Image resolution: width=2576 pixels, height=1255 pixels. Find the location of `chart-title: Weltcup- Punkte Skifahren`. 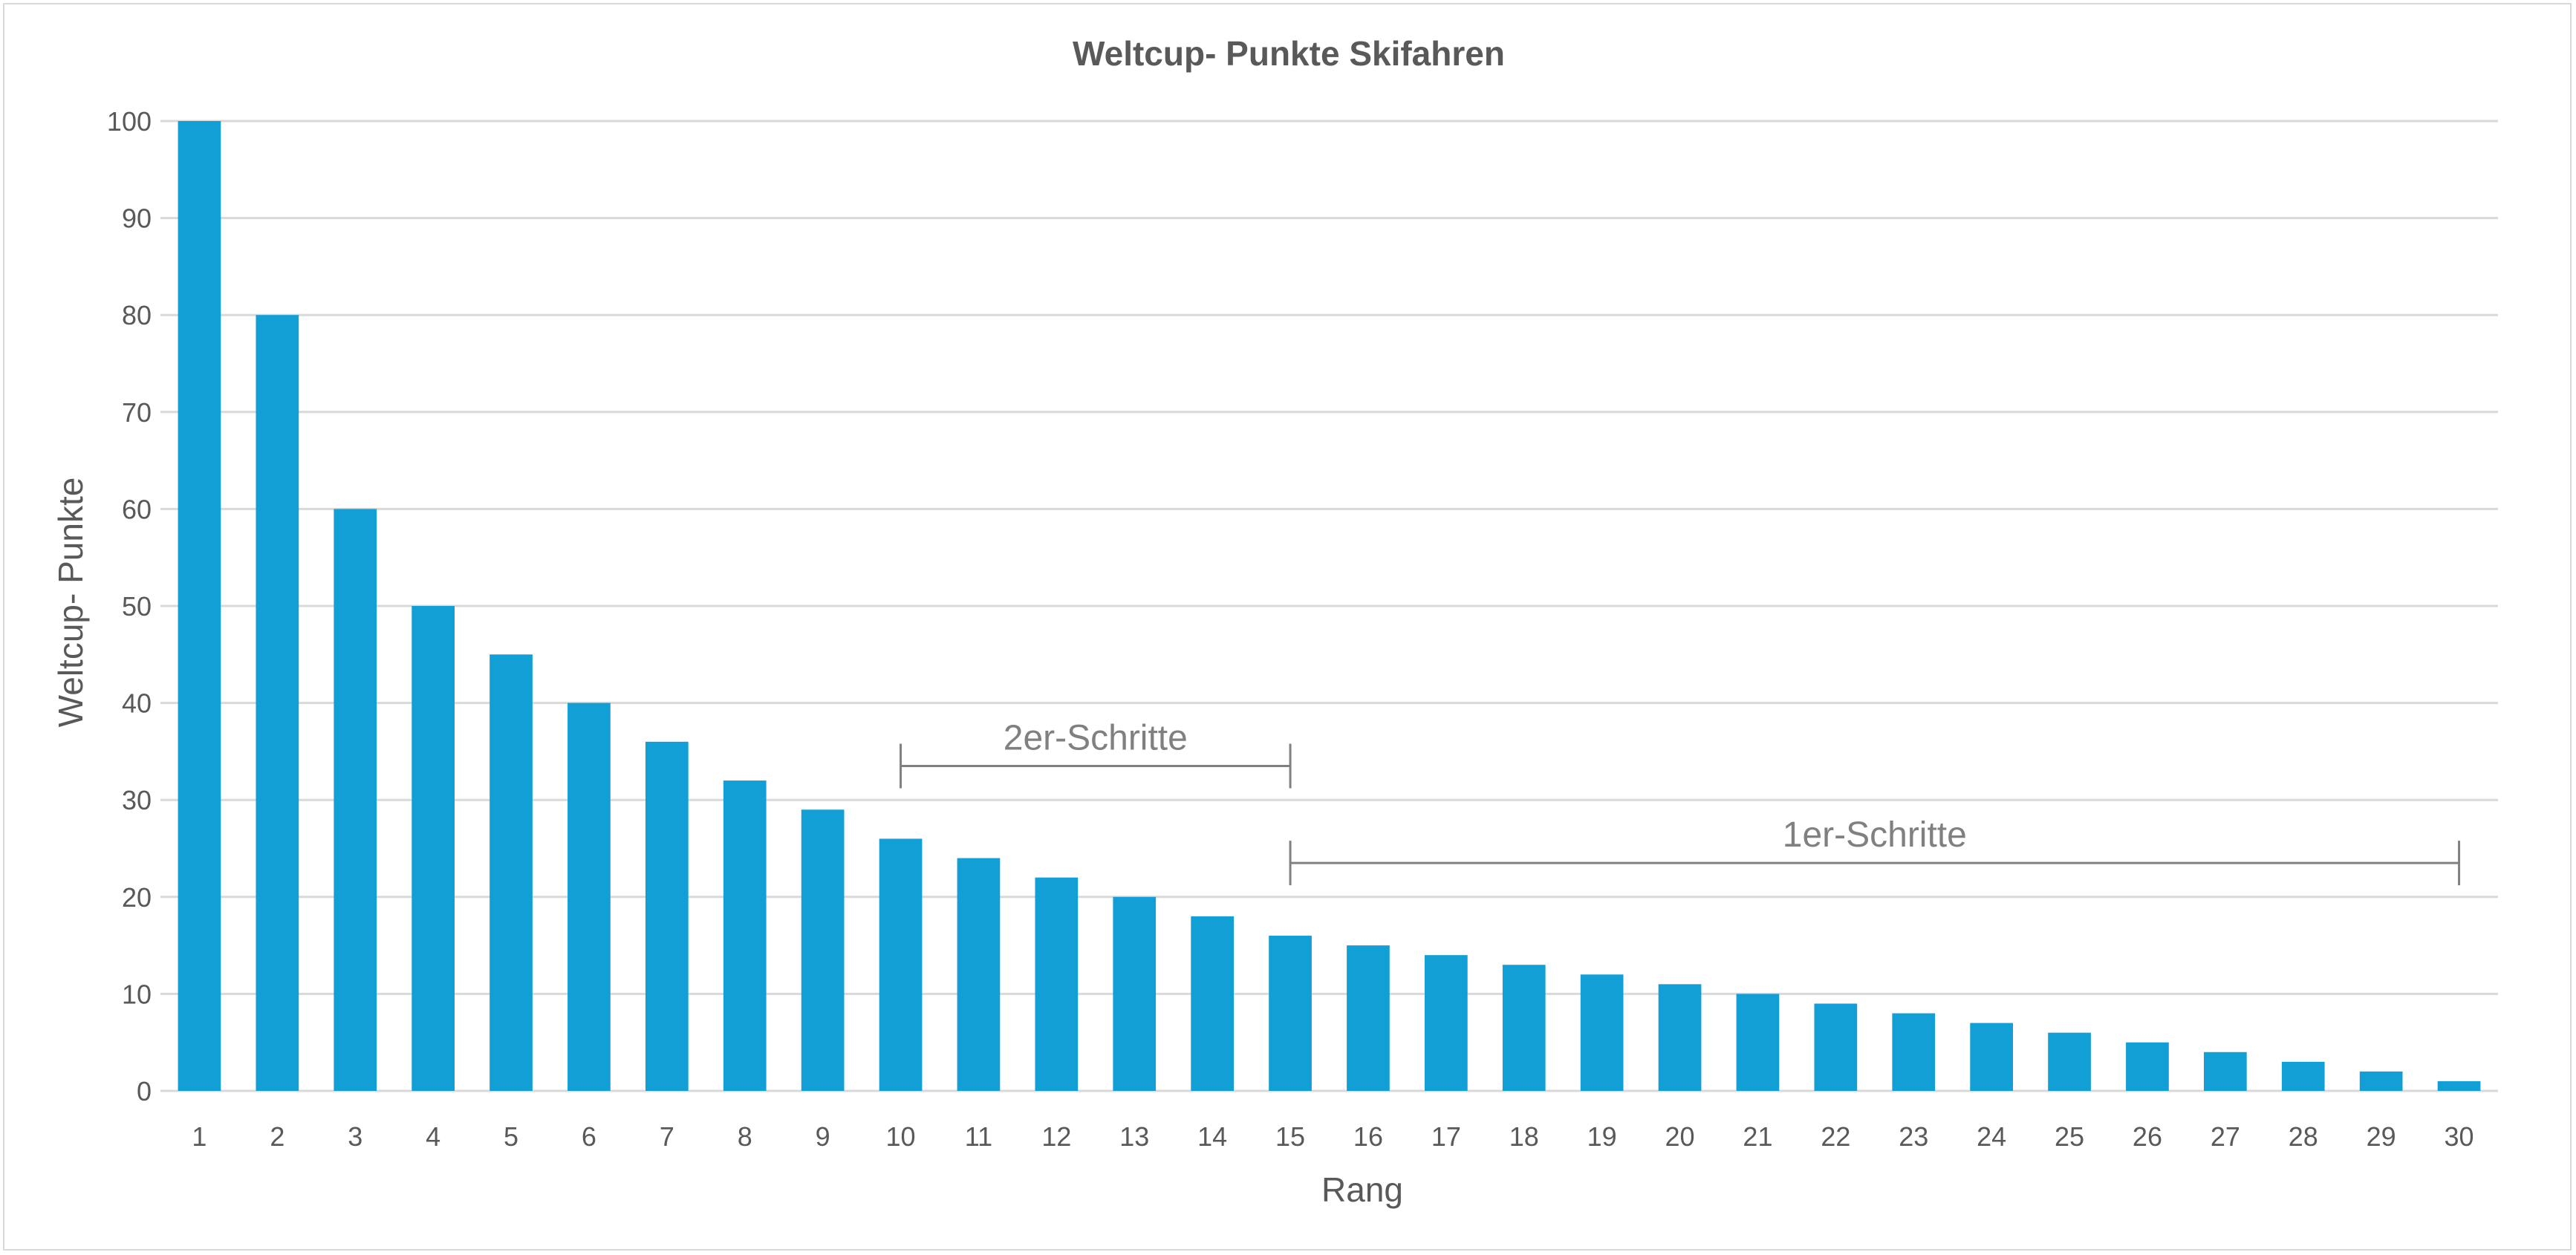

chart-title: Weltcup- Punkte Skifahren is located at coordinates (1289, 53).